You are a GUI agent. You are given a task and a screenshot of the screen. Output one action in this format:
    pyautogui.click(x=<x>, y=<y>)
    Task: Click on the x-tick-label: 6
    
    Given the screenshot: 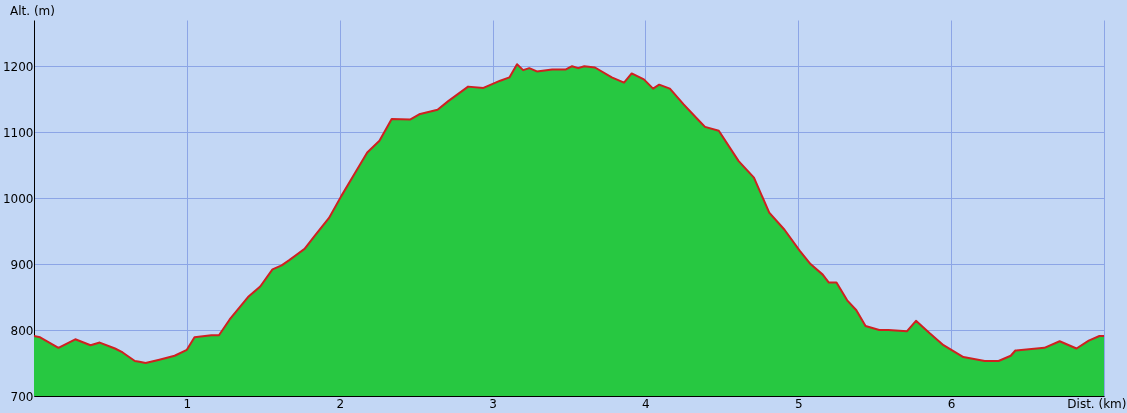 What is the action you would take?
    pyautogui.click(x=951, y=403)
    